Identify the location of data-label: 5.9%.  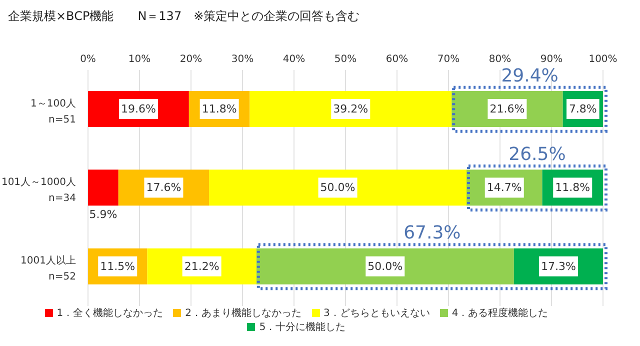
(103, 215).